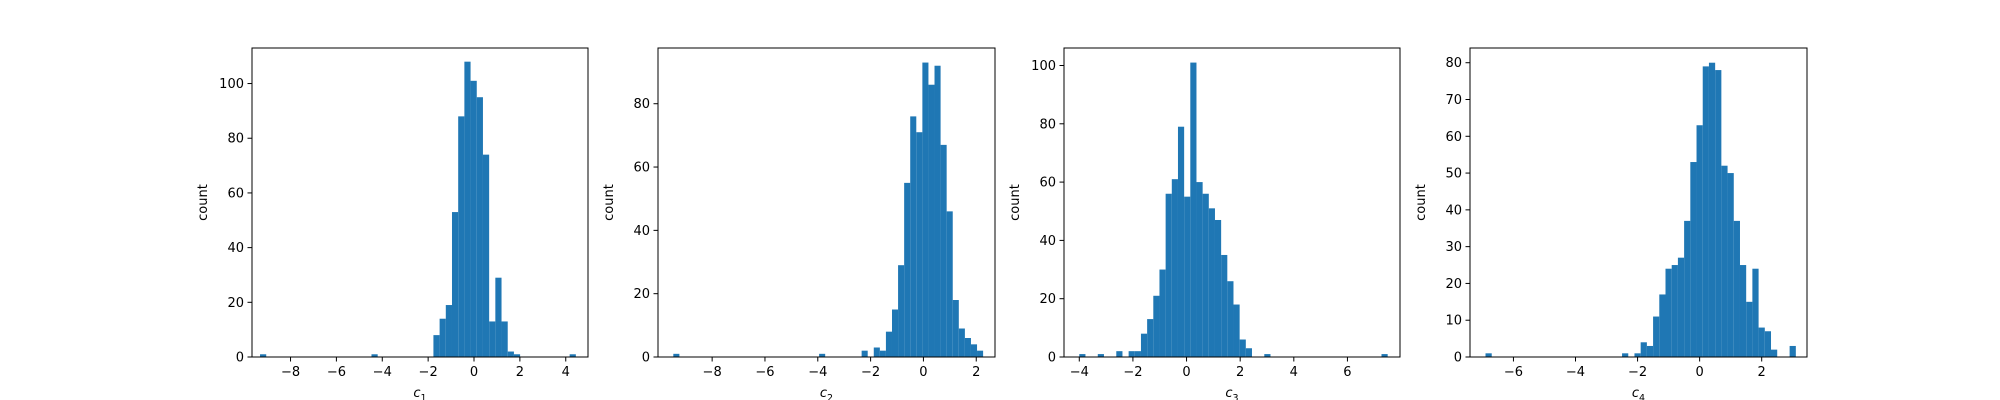  What do you see at coordinates (1453, 247) in the screenshot?
I see `y-tick-label: 30` at bounding box center [1453, 247].